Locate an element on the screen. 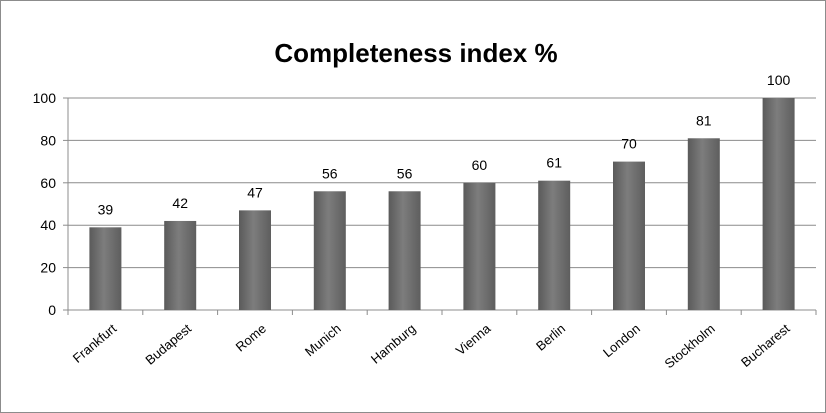  x-tick-label: Vienna is located at coordinates (473, 339).